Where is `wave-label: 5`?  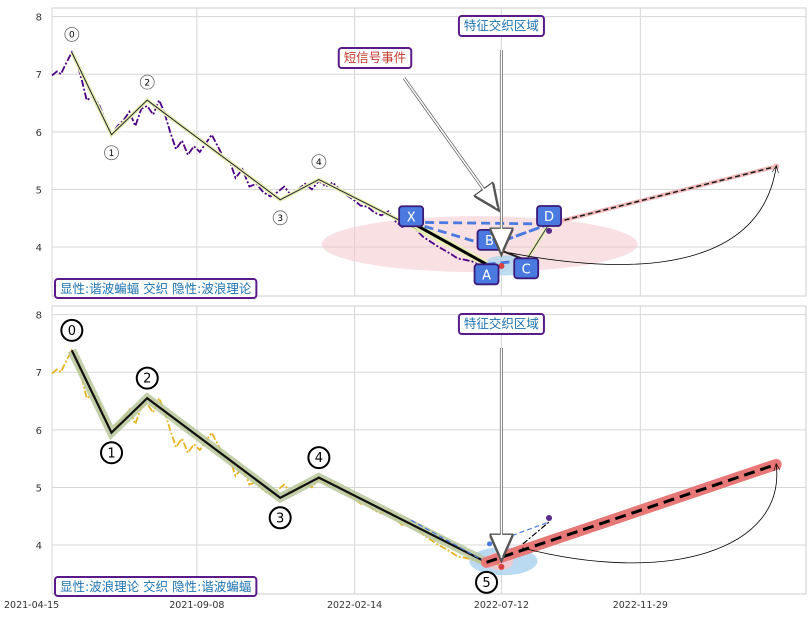 wave-label: 5 is located at coordinates (486, 583).